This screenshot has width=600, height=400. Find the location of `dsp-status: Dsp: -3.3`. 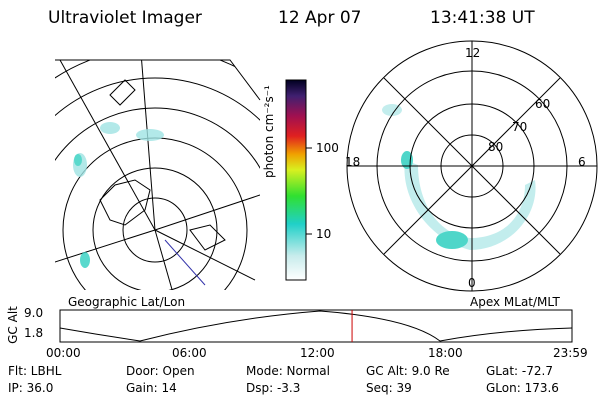

dsp-status: Dsp: -3.3 is located at coordinates (273, 388).